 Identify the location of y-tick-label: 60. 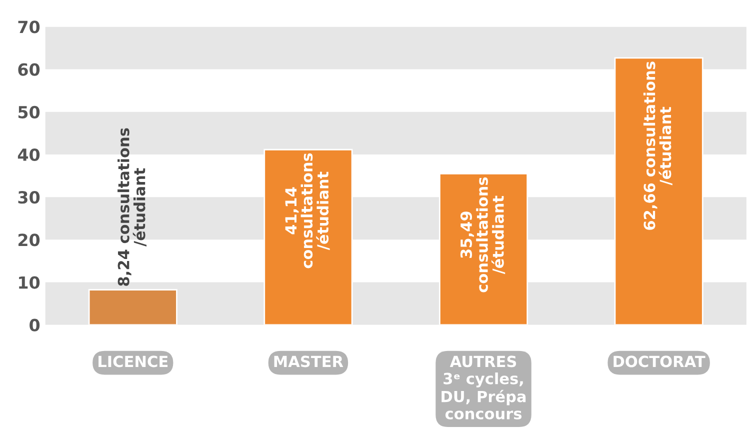
(29, 69).